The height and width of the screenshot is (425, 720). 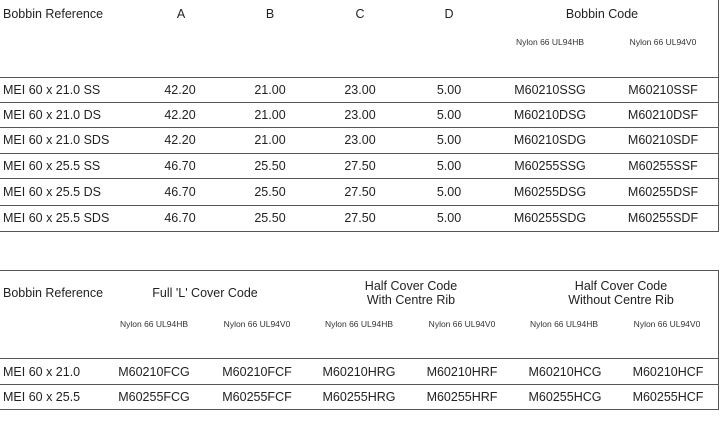 What do you see at coordinates (42, 372) in the screenshot?
I see `cell-ref: MEI 60 x 21.0` at bounding box center [42, 372].